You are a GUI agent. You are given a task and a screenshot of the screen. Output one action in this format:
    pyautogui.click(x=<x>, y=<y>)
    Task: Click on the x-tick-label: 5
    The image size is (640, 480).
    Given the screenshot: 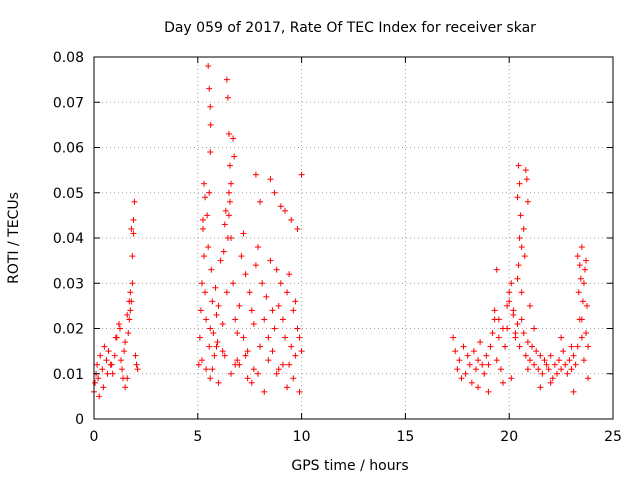 What is the action you would take?
    pyautogui.click(x=197, y=437)
    